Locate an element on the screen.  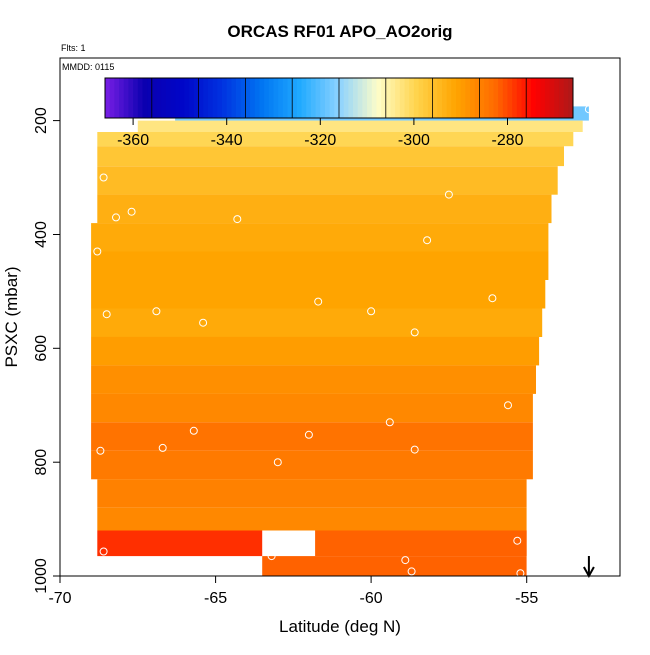
position-arrow is located at coordinates (589, 567).